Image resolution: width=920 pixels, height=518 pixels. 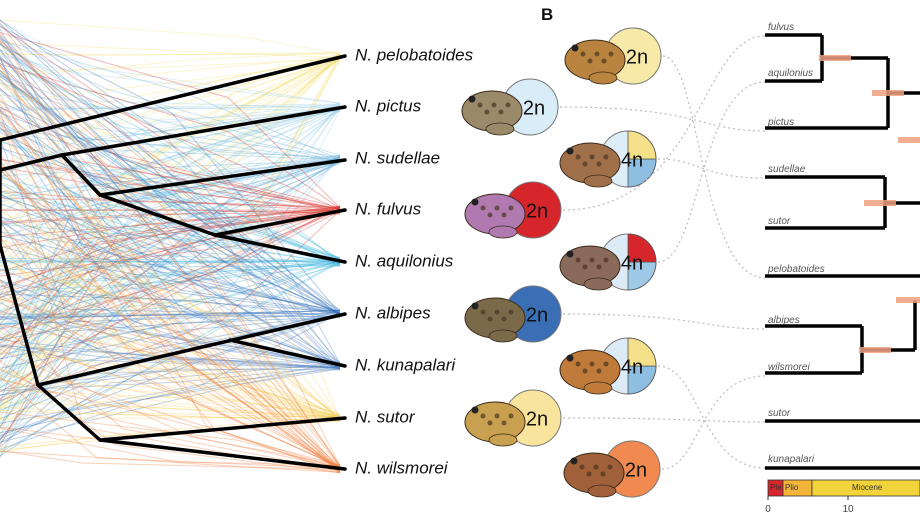 I want to click on epoch-label: Ple, so click(x=776, y=487).